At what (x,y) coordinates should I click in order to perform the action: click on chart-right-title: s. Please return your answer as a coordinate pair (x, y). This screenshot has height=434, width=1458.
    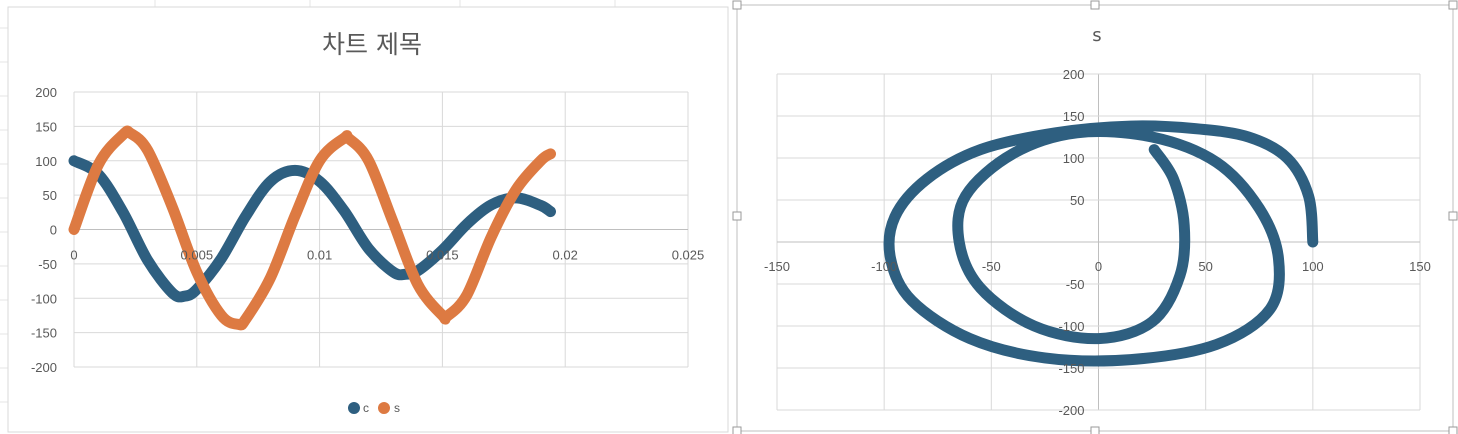
    Looking at the image, I should click on (1096, 35).